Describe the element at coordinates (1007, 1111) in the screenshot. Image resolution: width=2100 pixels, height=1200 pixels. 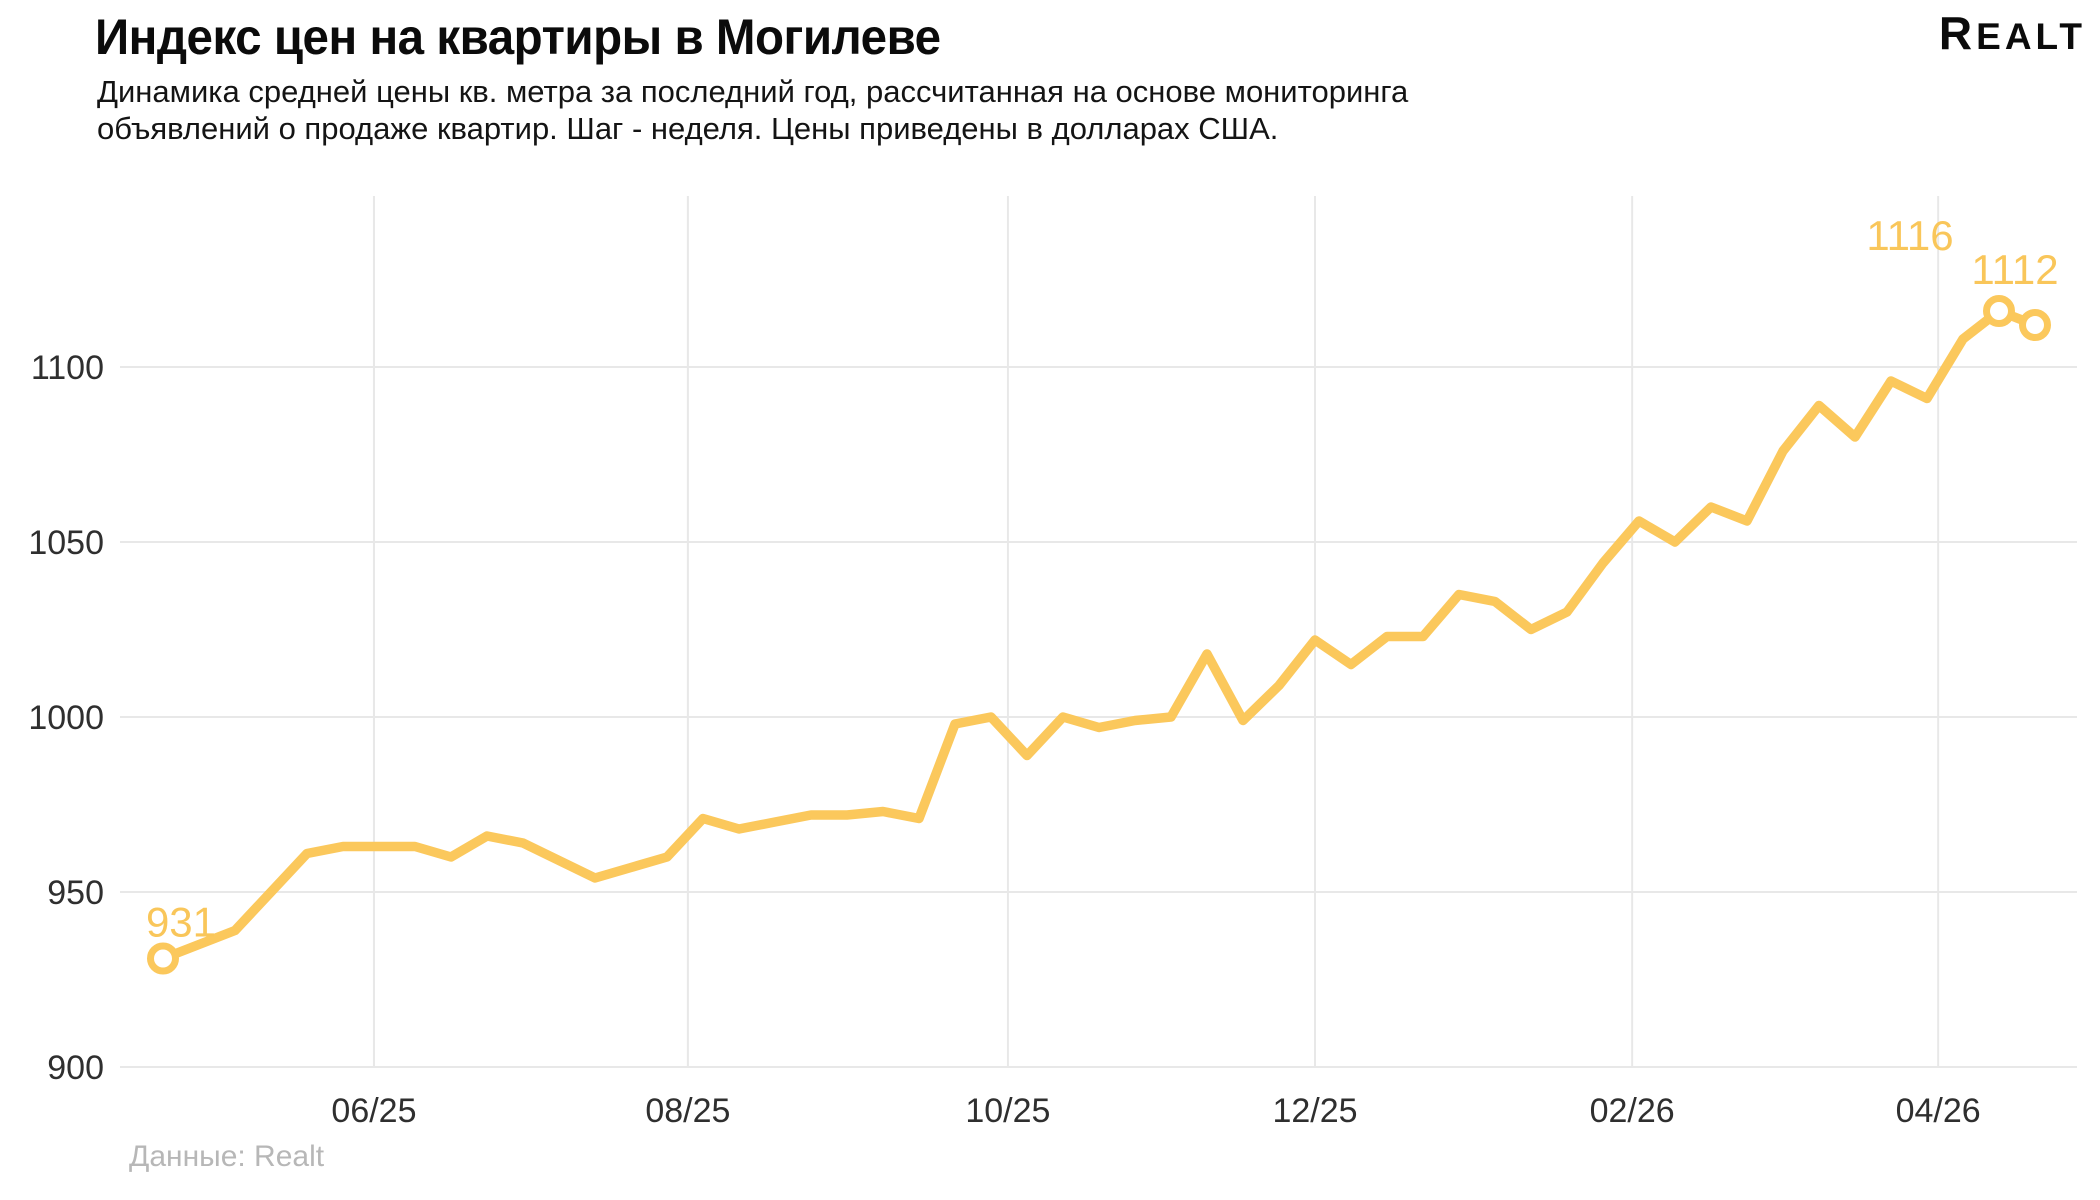
I see `x-axis-tick-label-10-25: 10/25` at that location.